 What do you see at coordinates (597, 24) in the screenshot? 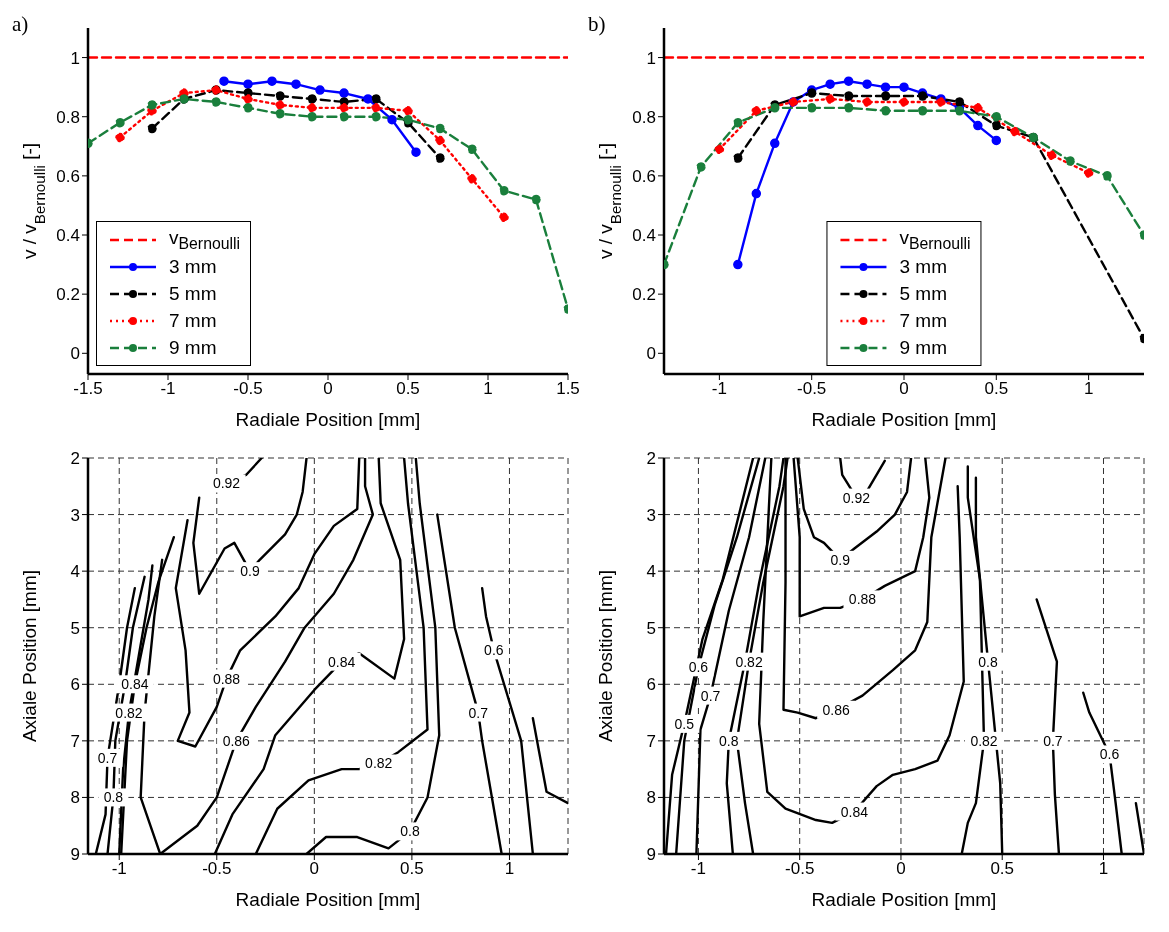
I see `chart-title: b)` at bounding box center [597, 24].